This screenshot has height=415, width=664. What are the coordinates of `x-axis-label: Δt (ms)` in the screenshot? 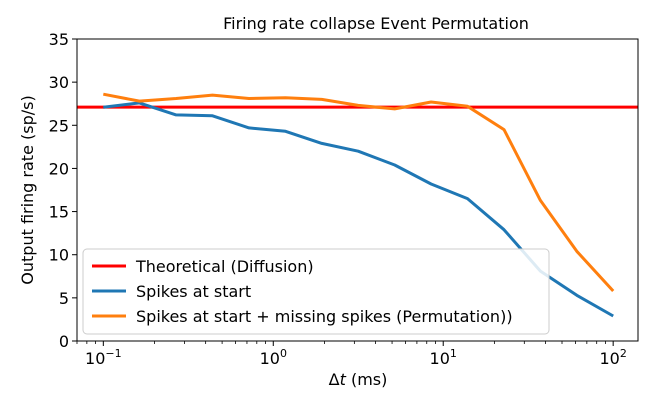 It's located at (358, 379).